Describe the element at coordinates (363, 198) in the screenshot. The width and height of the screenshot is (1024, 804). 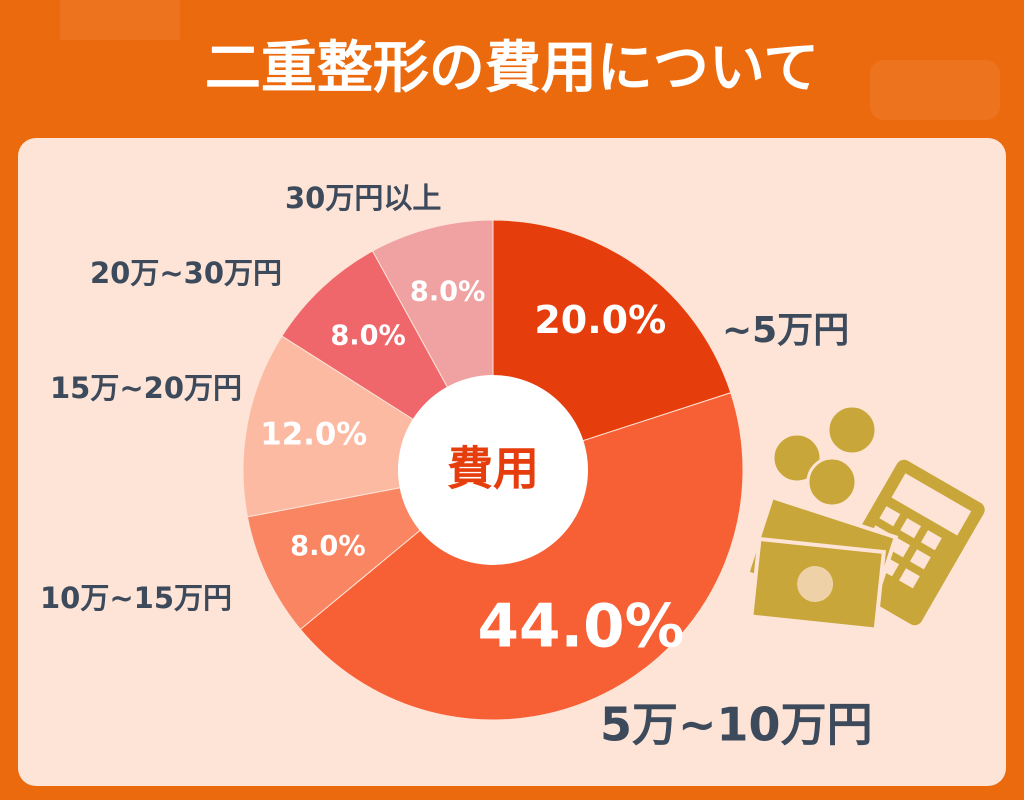
I see `category-label: 30万円以上` at that location.